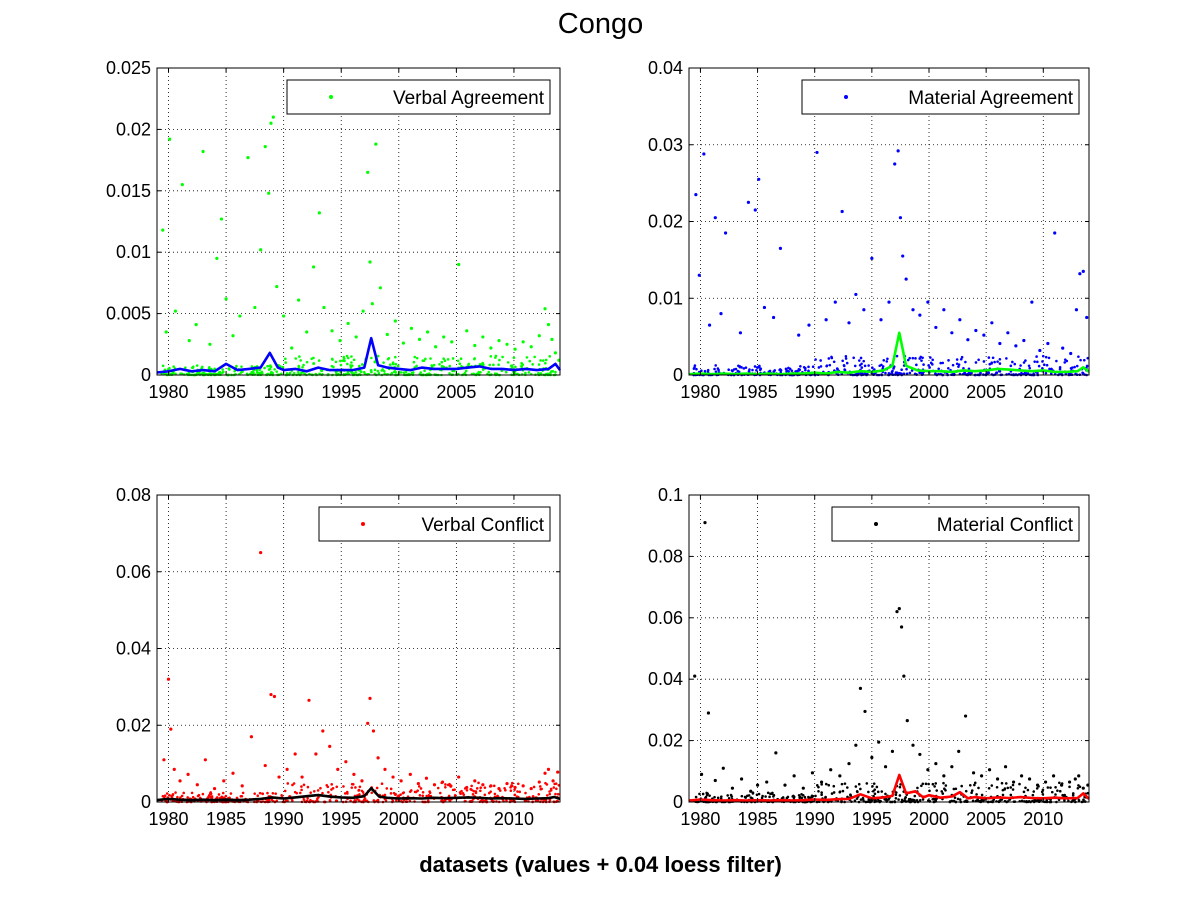 Image resolution: width=1201 pixels, height=901 pixels. Describe the element at coordinates (358, 794) in the screenshot. I see `loess-line` at that location.